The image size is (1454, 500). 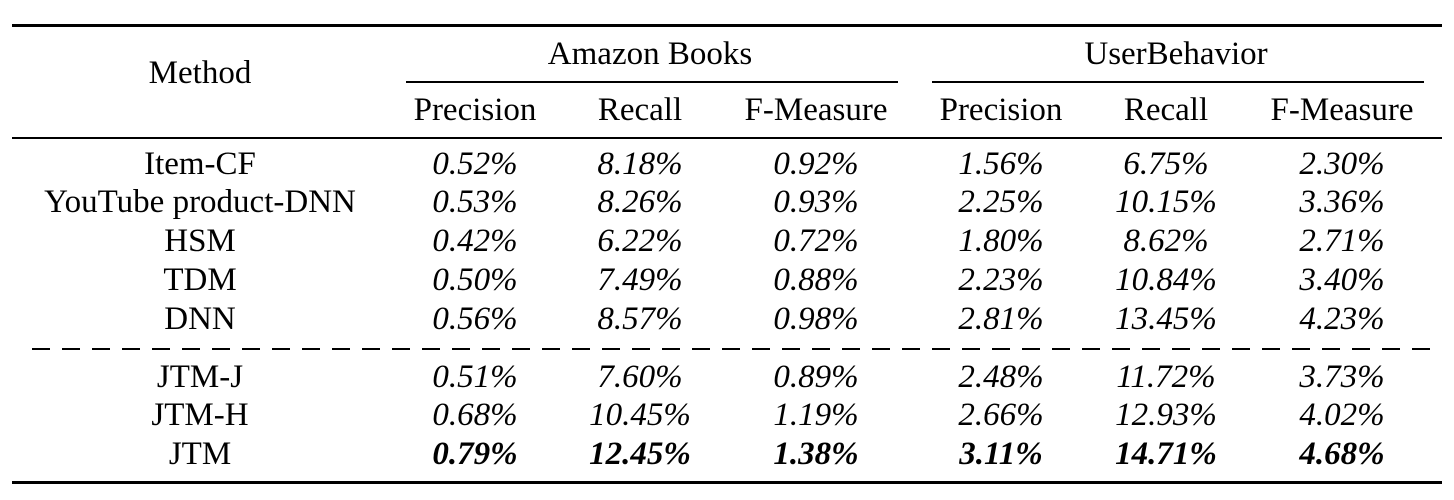 I want to click on value-cell: 8.26%, so click(x=640, y=202).